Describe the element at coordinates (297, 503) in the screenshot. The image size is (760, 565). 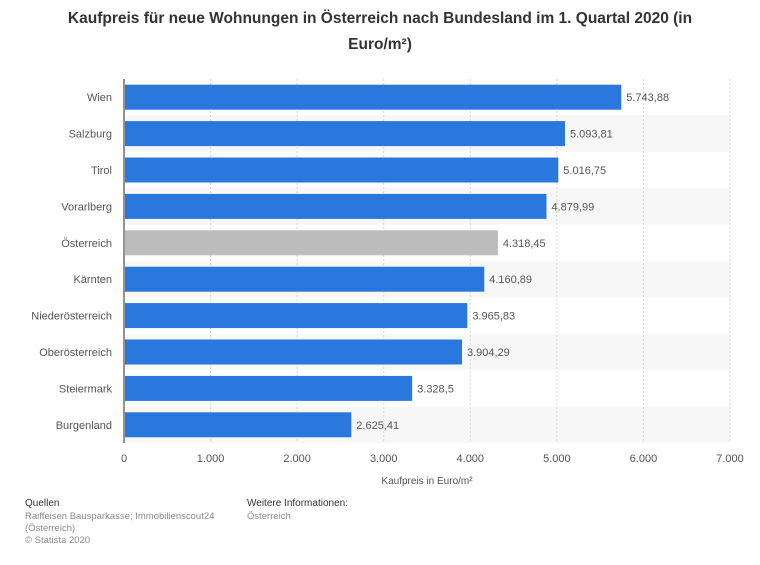
I see `info-heading: Weitere Informationen:` at that location.